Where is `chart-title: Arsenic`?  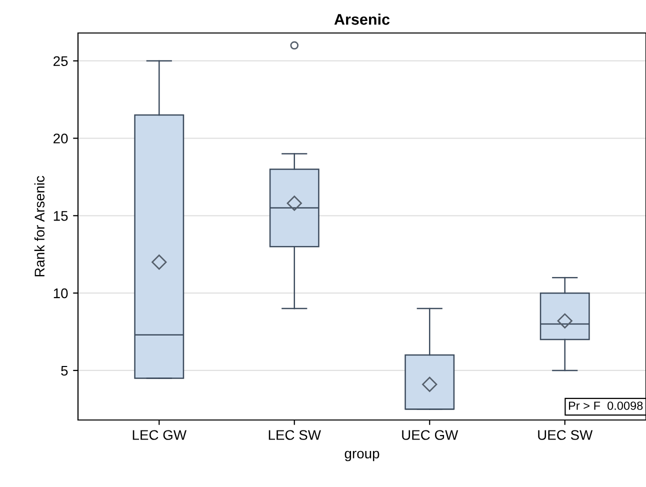 chart-title: Arsenic is located at coordinates (362, 19).